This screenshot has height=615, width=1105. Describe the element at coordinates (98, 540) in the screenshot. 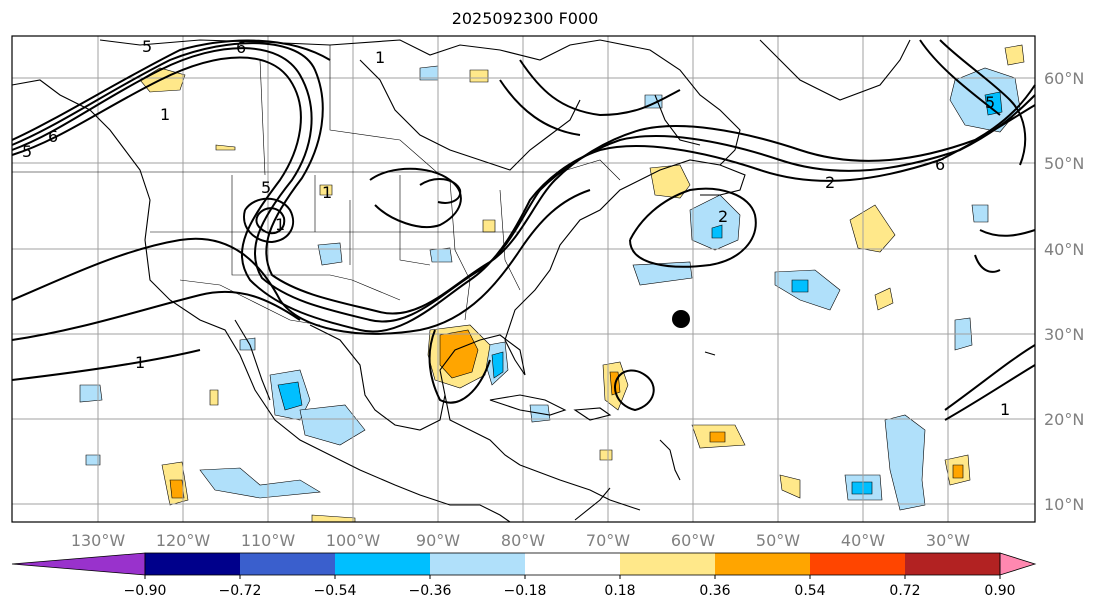

I see `lon-label: 130°W` at that location.